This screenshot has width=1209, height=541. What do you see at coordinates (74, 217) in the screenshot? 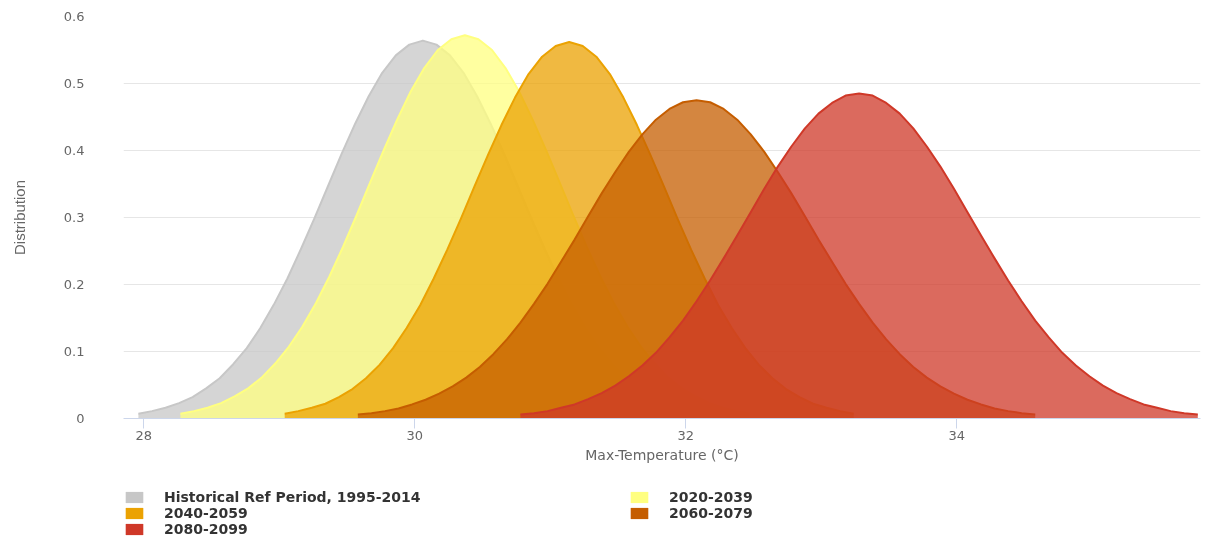
I see `y-tick-label: 0.3` at bounding box center [74, 217].